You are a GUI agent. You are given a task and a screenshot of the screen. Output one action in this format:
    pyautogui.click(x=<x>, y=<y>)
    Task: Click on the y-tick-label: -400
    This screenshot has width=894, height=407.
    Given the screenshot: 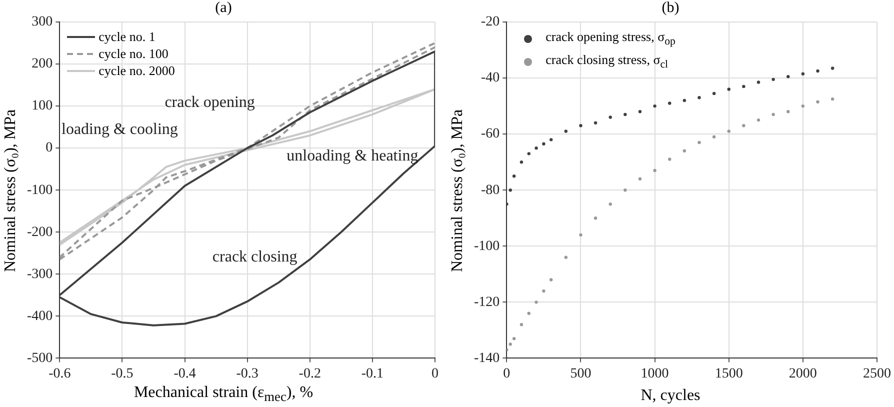 What is the action you would take?
    pyautogui.click(x=39, y=316)
    